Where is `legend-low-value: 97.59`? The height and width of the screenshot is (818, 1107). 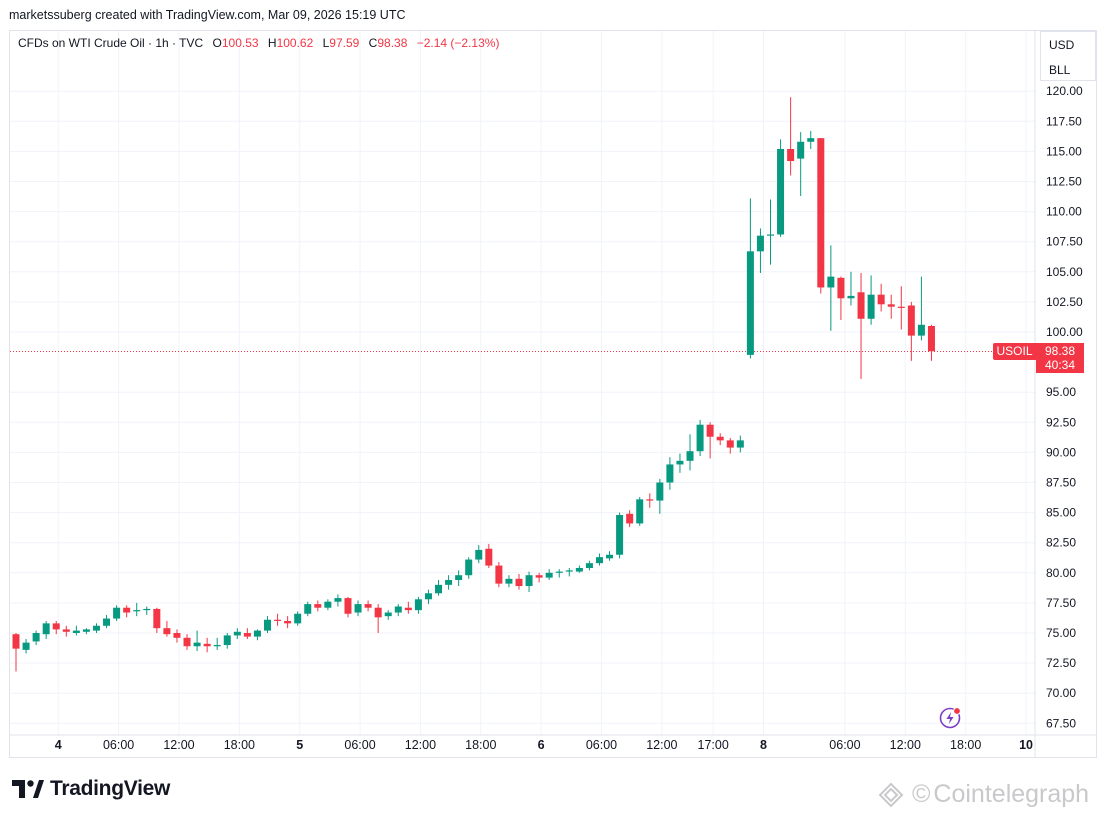 legend-low-value: 97.59 is located at coordinates (344, 43).